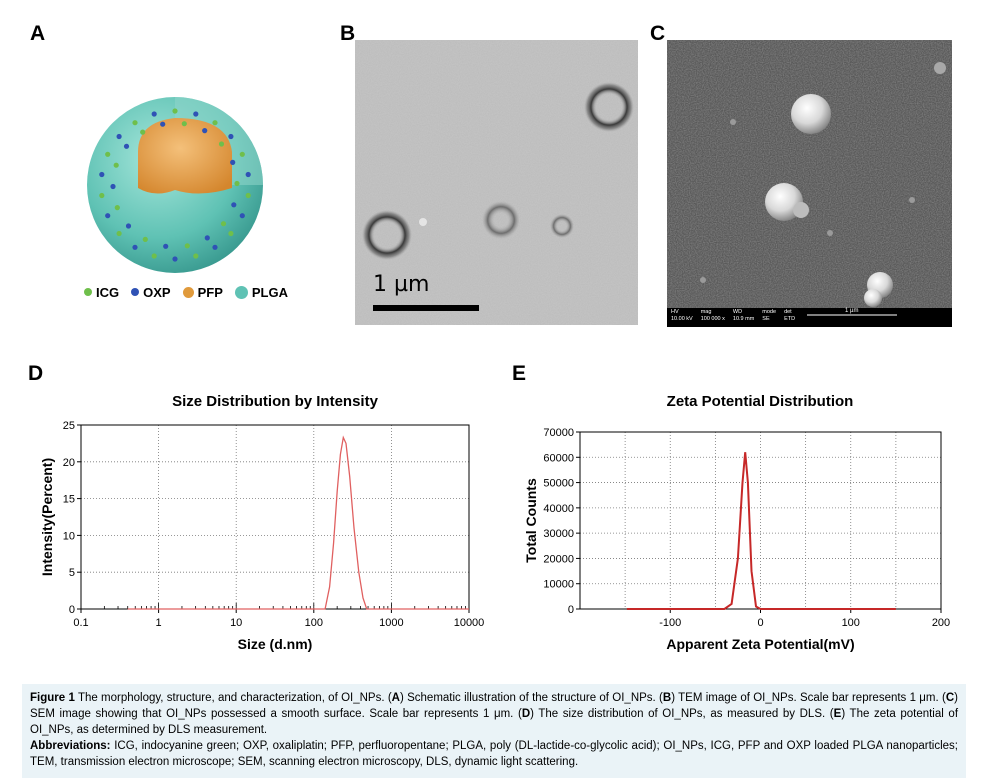 The height and width of the screenshot is (784, 985). I want to click on x-tick-label: 1000, so click(391, 623).